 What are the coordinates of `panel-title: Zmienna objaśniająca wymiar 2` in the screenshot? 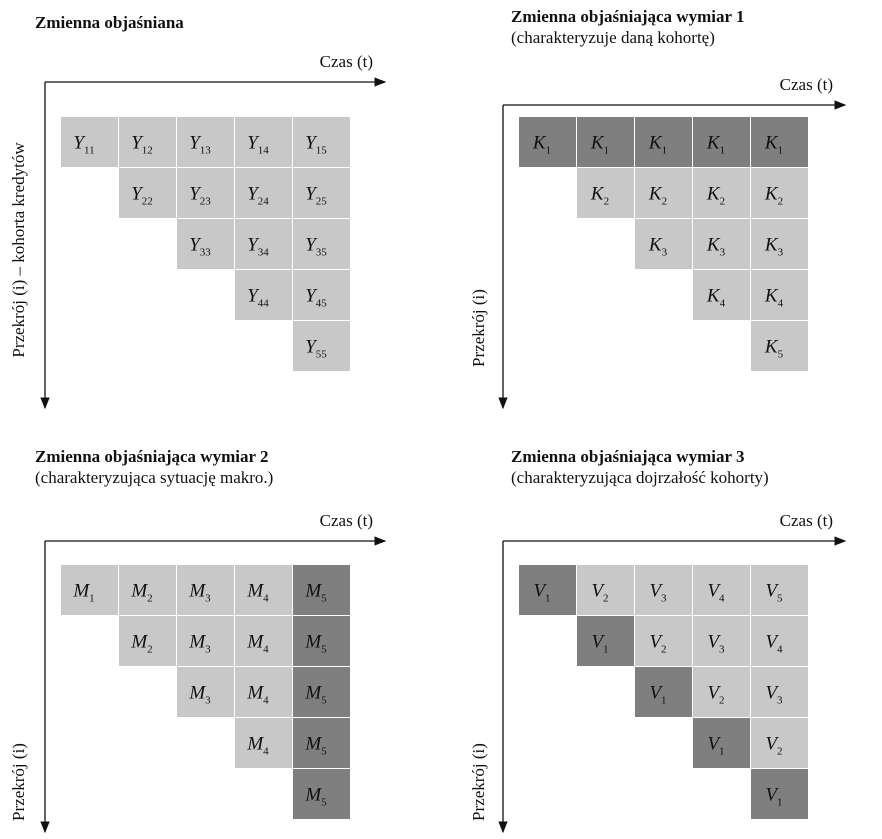 It's located at (151, 456).